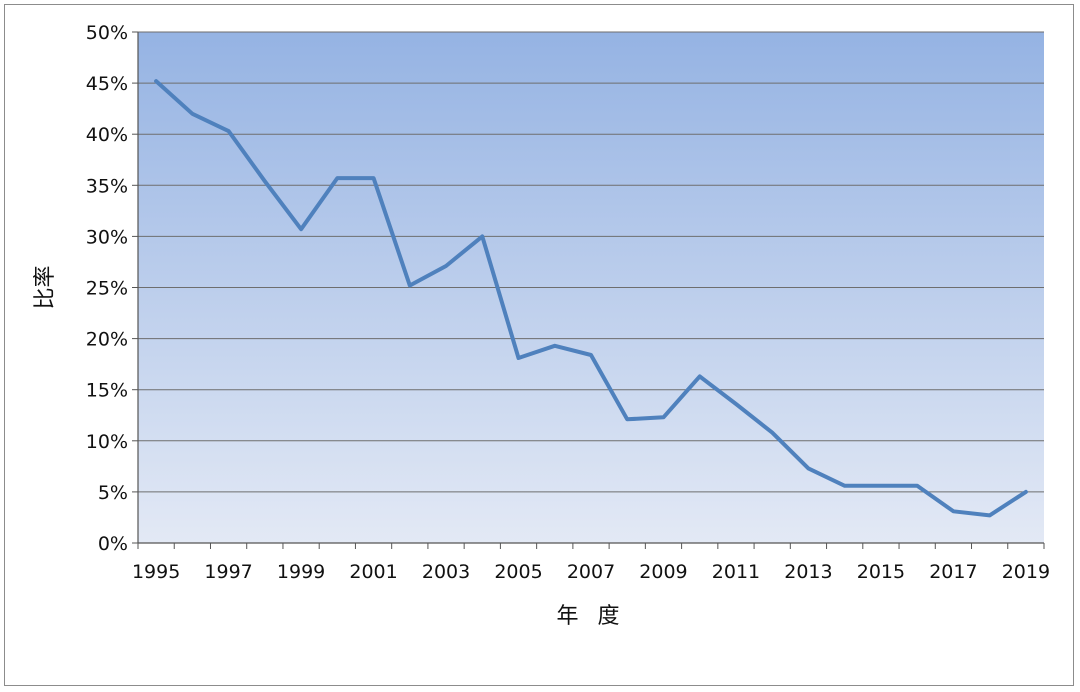 This screenshot has width=1080, height=692. What do you see at coordinates (107, 33) in the screenshot?
I see `y-tick-label: 50%` at bounding box center [107, 33].